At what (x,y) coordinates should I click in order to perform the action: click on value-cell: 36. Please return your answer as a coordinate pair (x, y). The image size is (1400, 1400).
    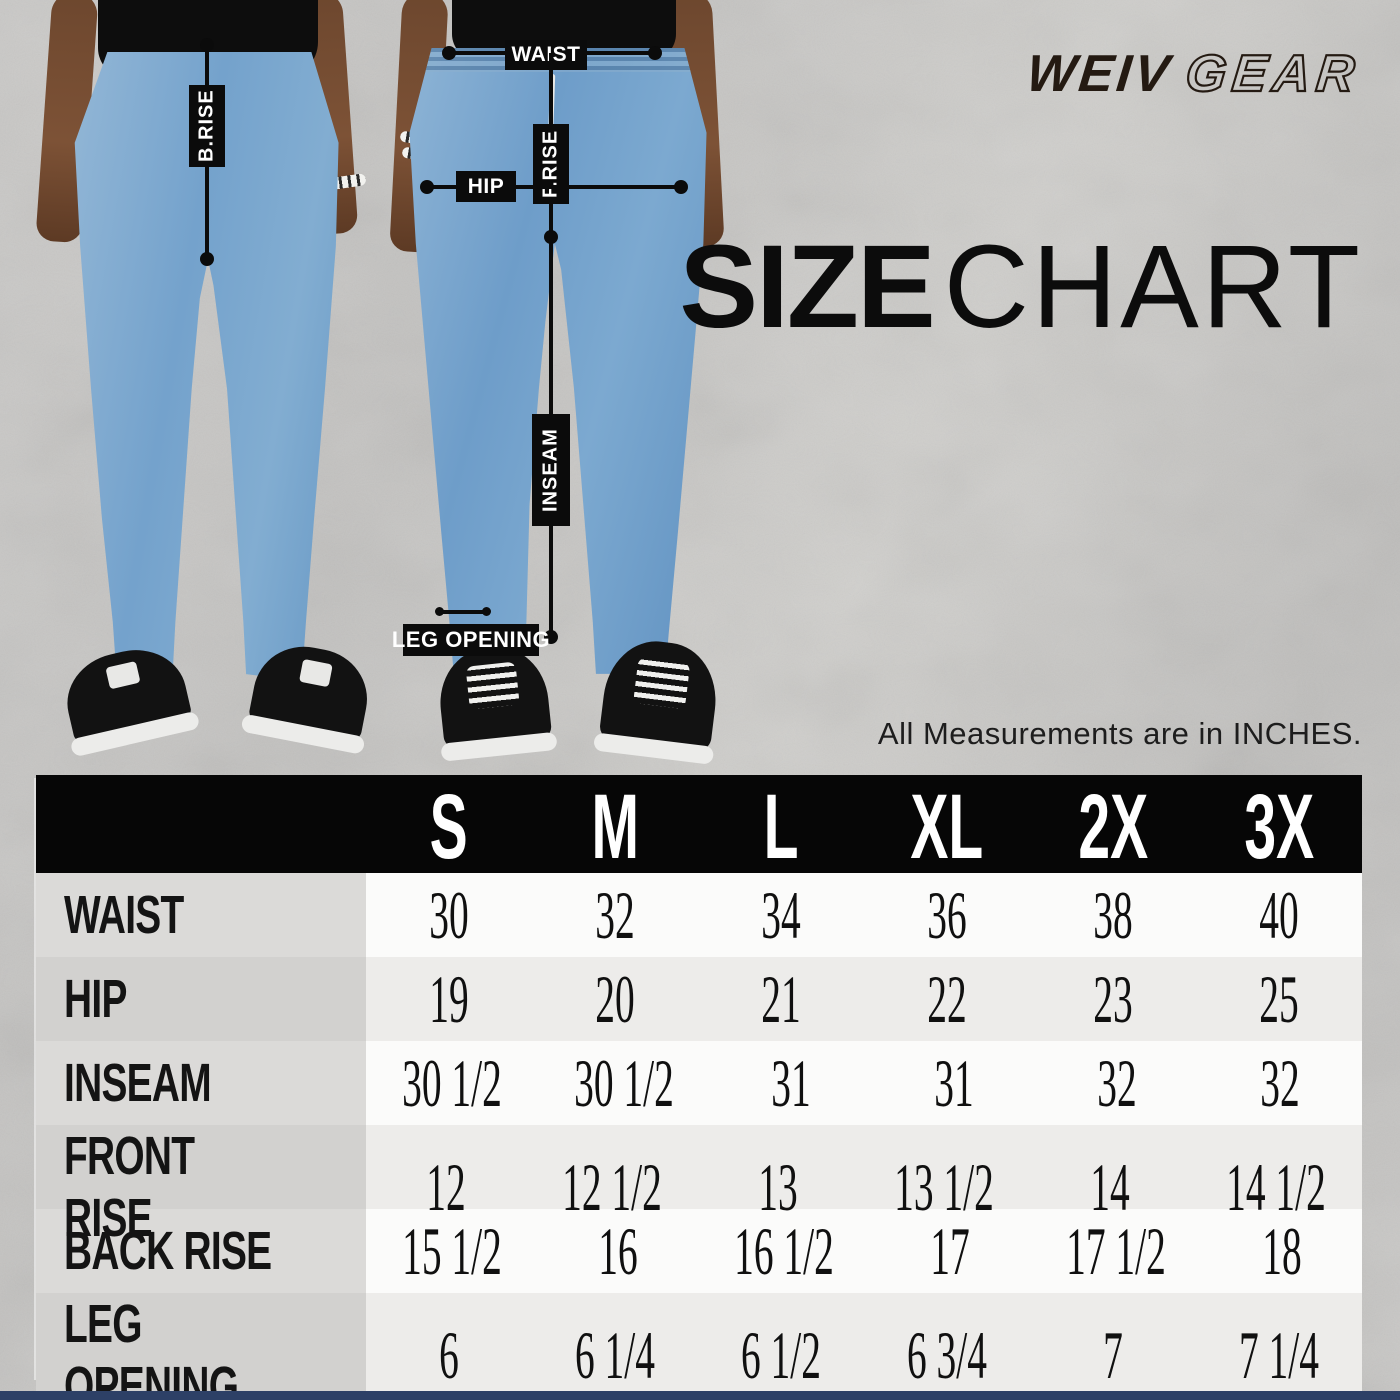
    Looking at the image, I should click on (947, 915).